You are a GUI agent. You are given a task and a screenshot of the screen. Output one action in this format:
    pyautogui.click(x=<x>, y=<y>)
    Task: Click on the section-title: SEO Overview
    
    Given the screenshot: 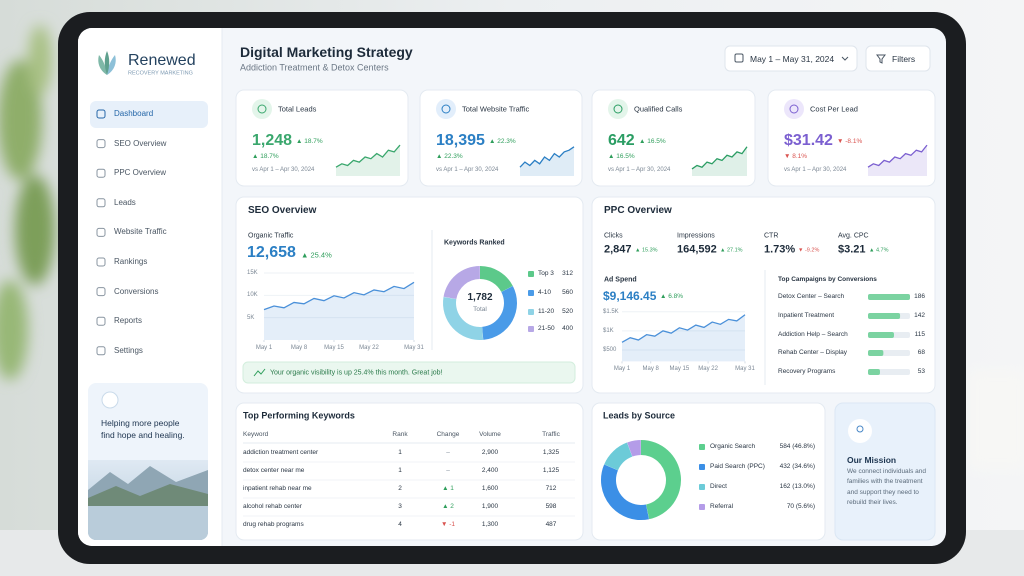 What is the action you would take?
    pyautogui.click(x=282, y=210)
    